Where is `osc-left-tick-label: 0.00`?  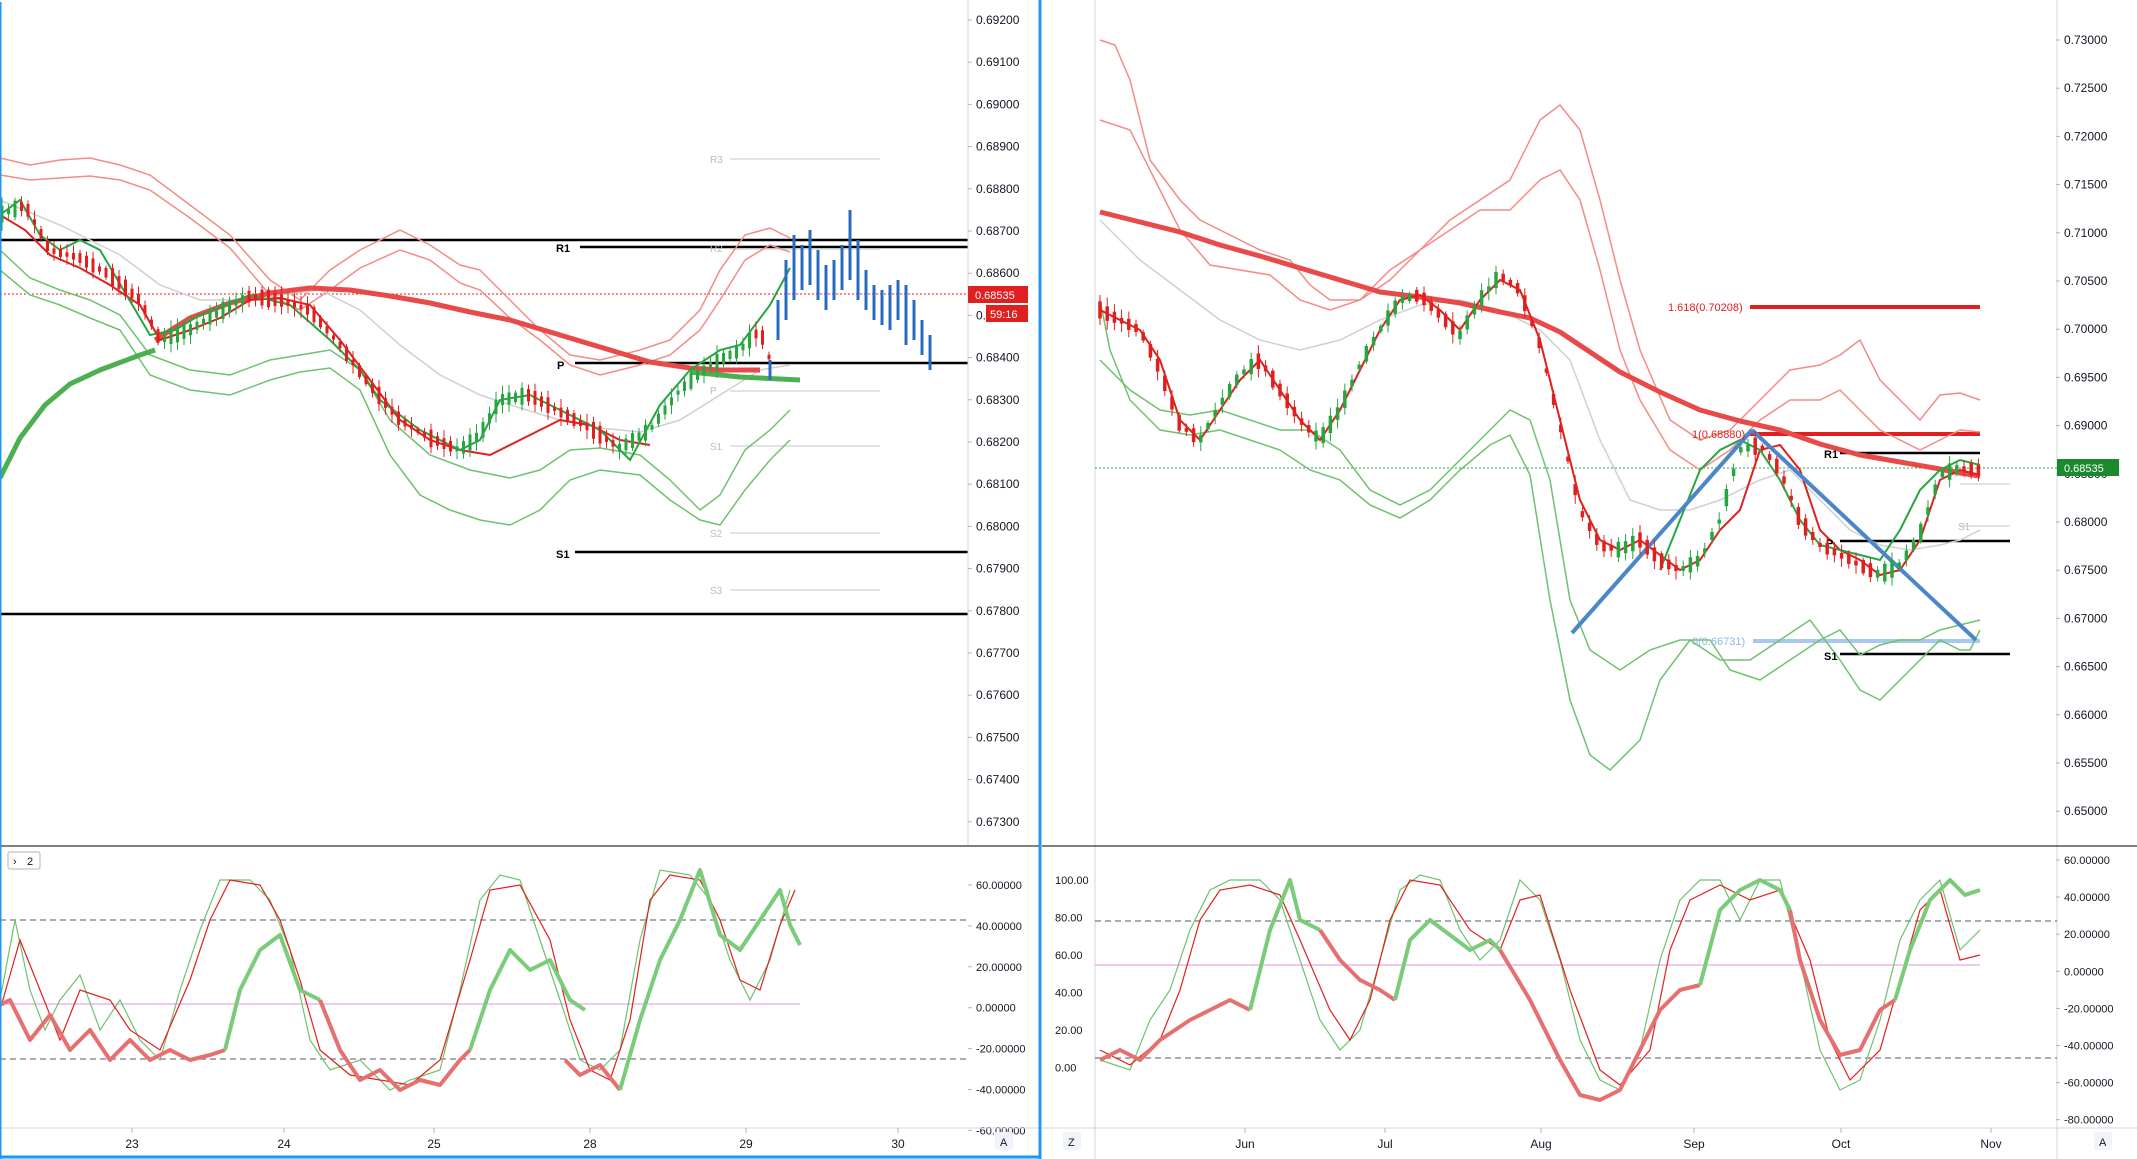 osc-left-tick-label: 0.00 is located at coordinates (1065, 1069).